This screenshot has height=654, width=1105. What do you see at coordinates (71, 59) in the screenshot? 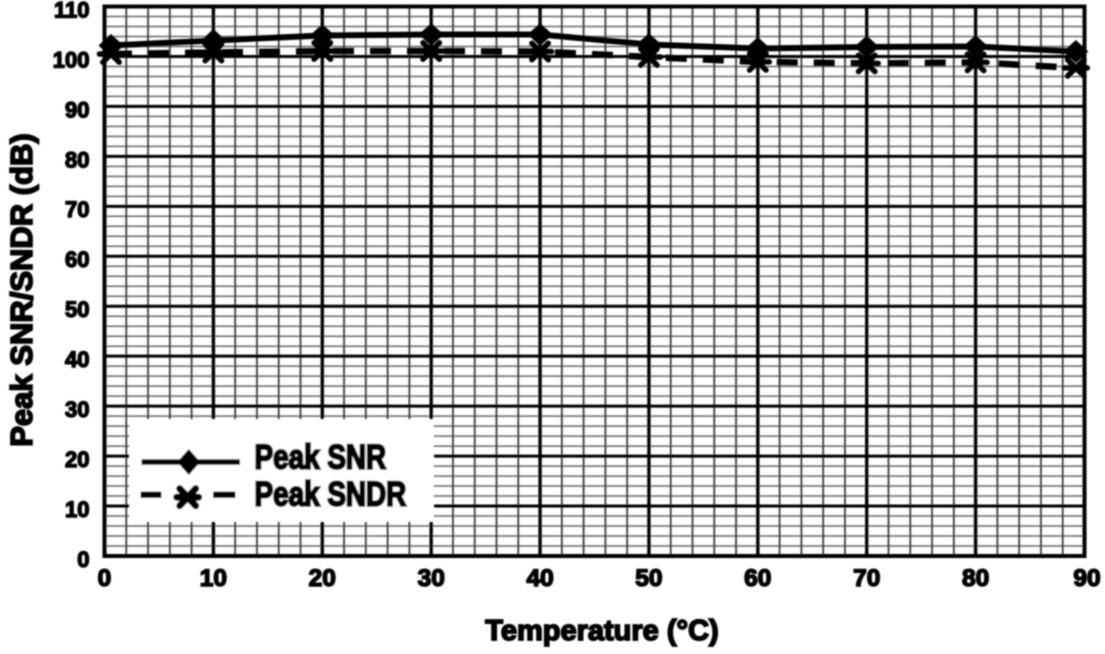
I see `svg-text: 100` at bounding box center [71, 59].